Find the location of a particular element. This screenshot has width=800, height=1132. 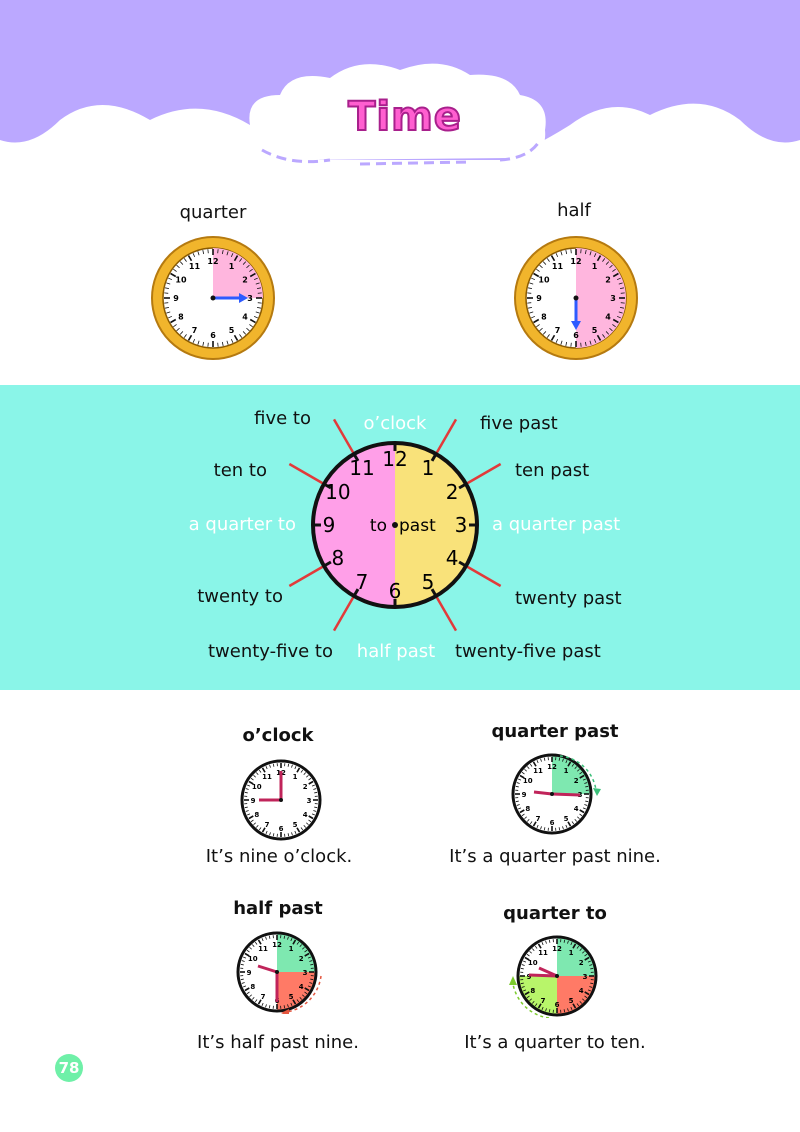

label-twenty-five-past: twenty-five past is located at coordinates (528, 651).